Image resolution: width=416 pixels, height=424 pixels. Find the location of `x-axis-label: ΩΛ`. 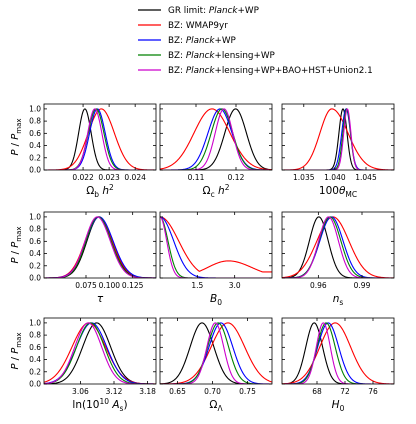

x-axis-label: ΩΛ is located at coordinates (216, 406).